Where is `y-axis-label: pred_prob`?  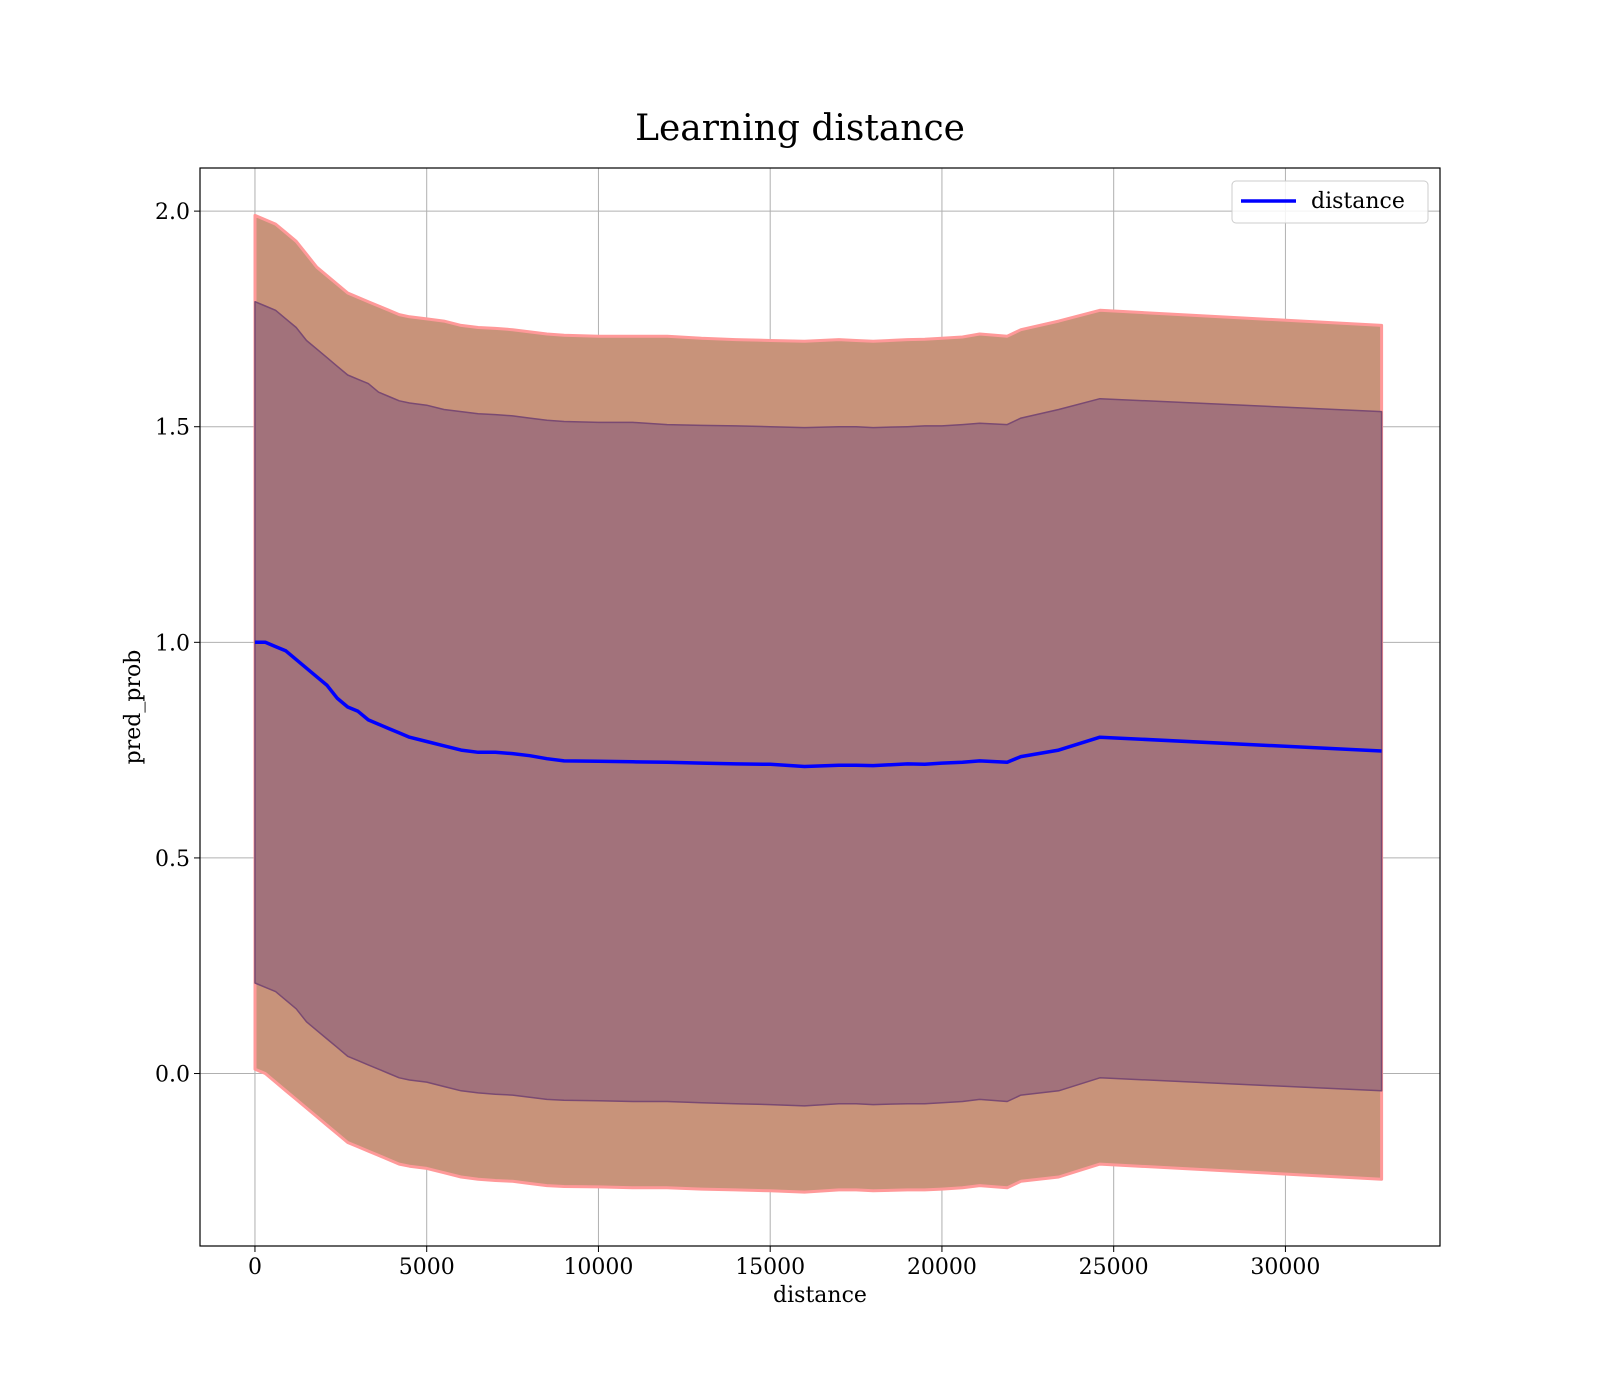
y-axis-label: pred_prob is located at coordinates (133, 707).